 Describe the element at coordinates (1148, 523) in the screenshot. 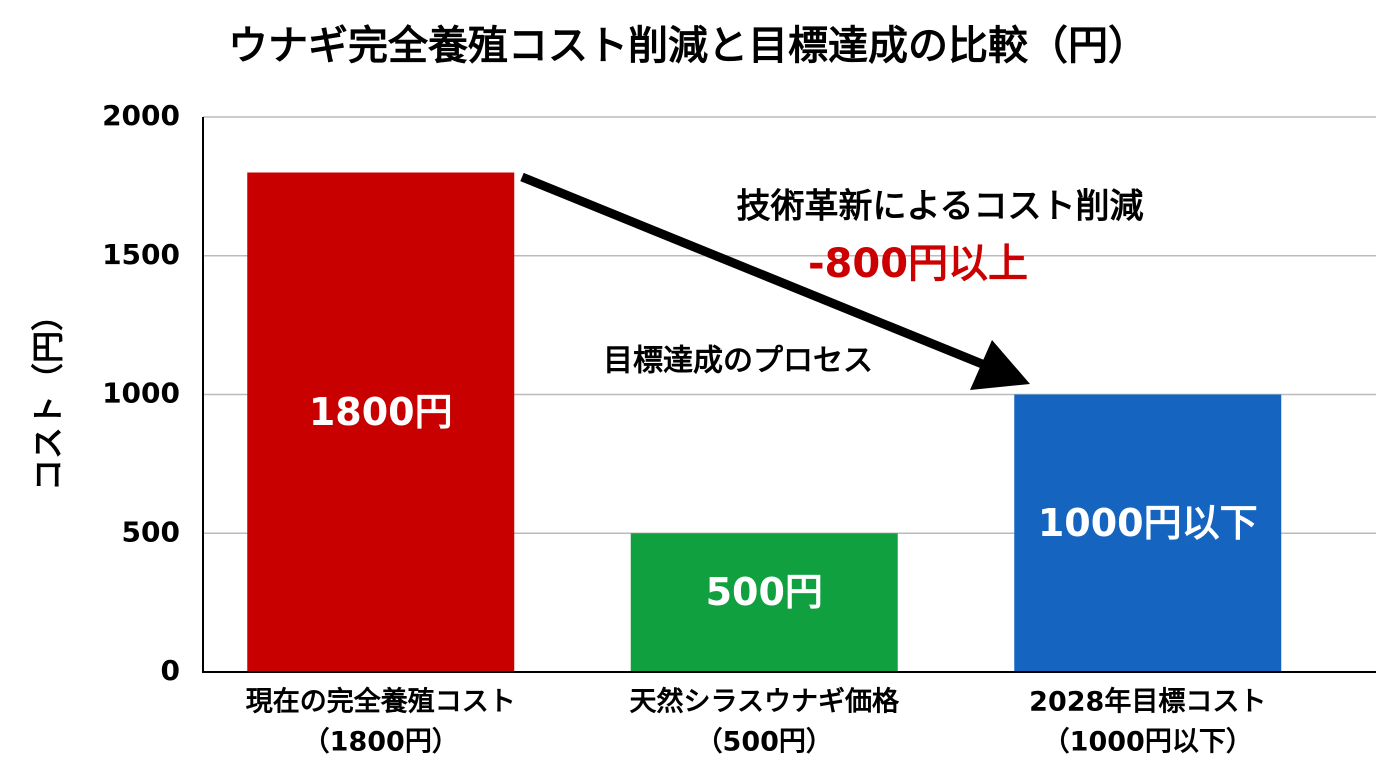

I see `value-label: 1000円以下` at that location.